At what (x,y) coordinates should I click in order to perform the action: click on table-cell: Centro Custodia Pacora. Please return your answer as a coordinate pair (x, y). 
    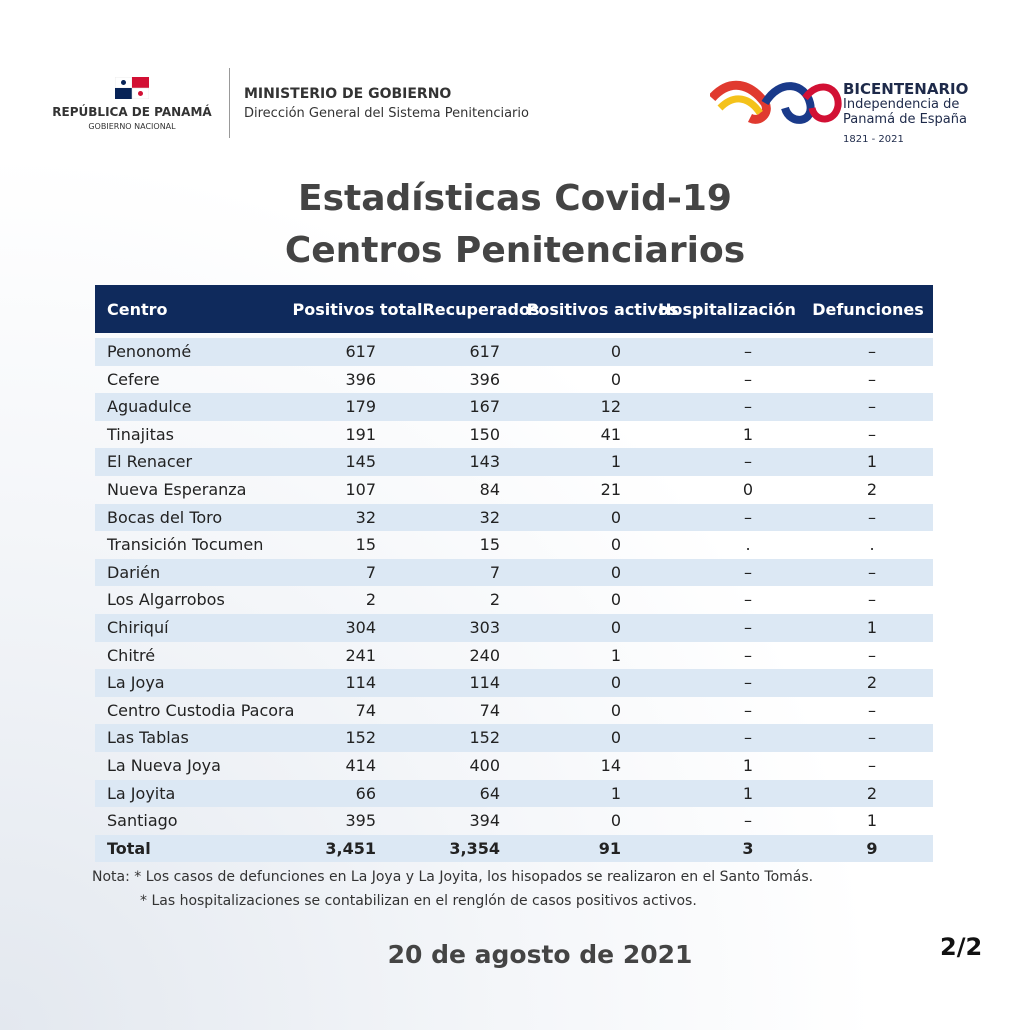
    Looking at the image, I should click on (201, 710).